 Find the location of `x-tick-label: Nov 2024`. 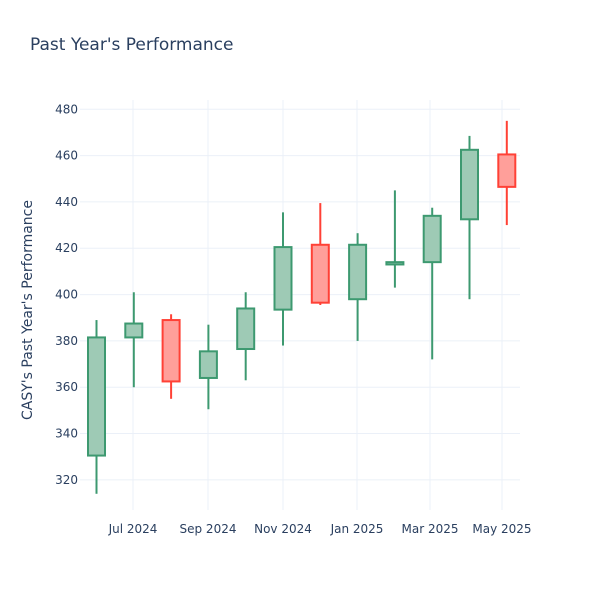

x-tick-label: Nov 2024 is located at coordinates (283, 529).